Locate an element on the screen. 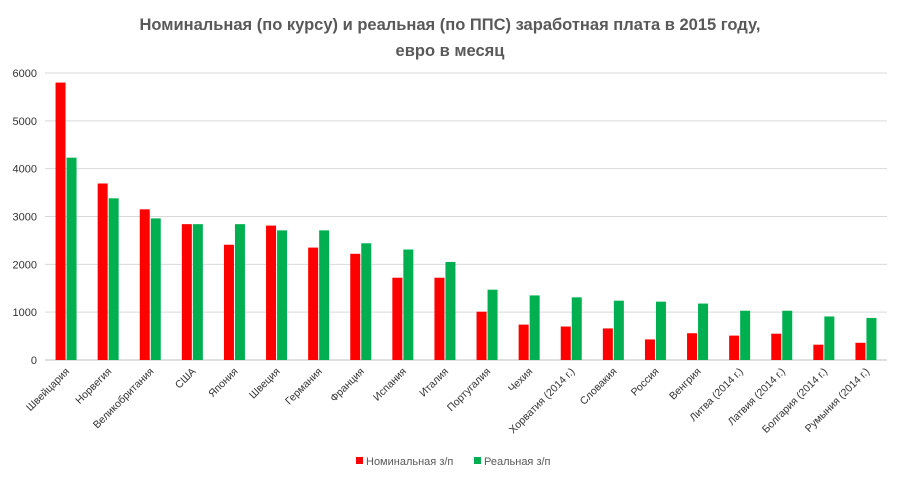 Image resolution: width=900 pixels, height=483 pixels. y-tick-label: 0 is located at coordinates (34, 361).